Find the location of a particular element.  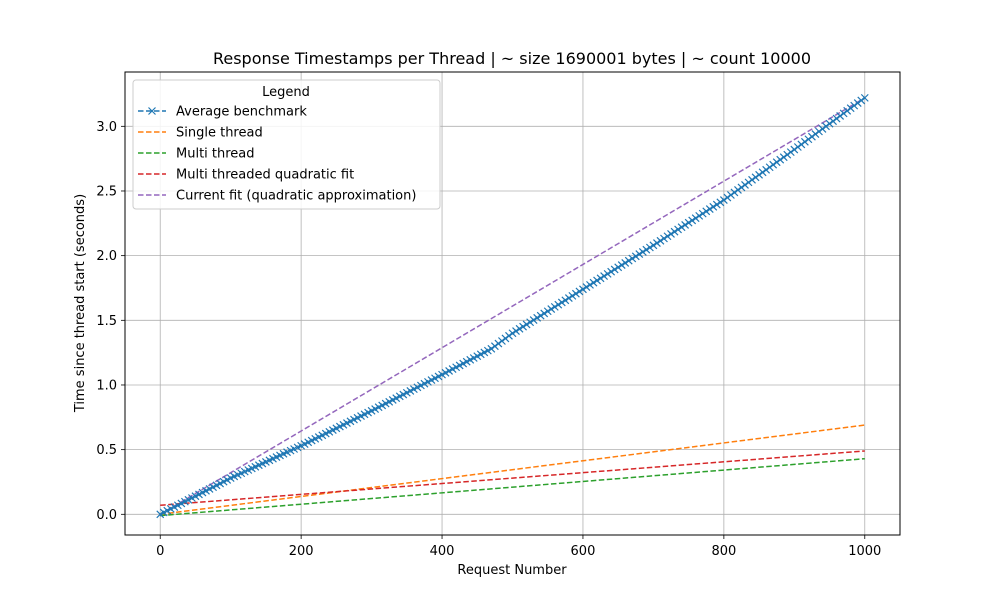

x-tick-label: 800 is located at coordinates (723, 551).